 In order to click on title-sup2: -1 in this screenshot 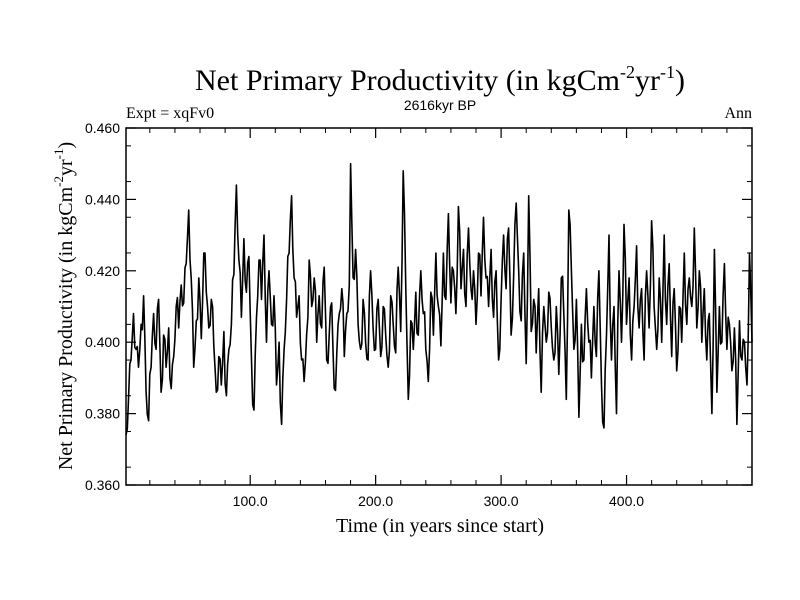, I will do `click(667, 72)`.